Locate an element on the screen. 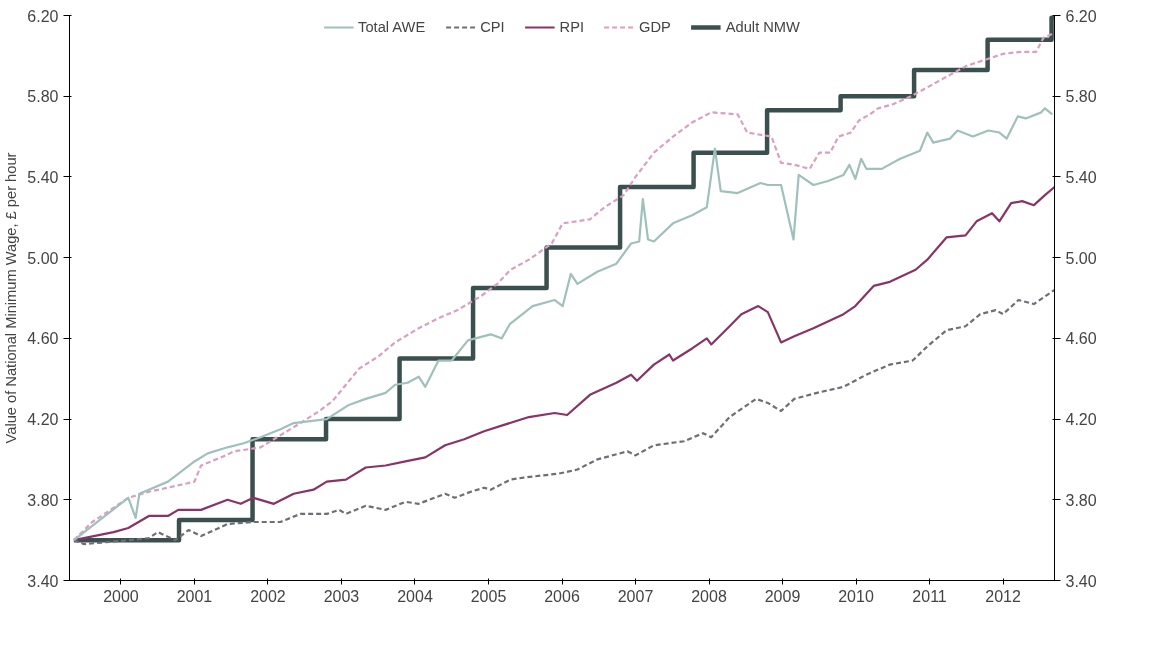 This screenshot has height=669, width=1157. y-tick-label: 5.00 is located at coordinates (43, 258).